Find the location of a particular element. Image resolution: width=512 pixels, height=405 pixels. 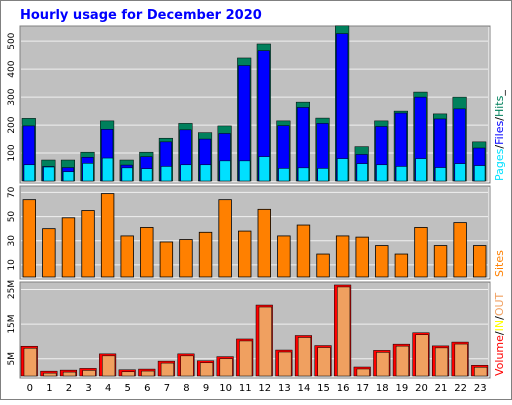

x-tick-label: 22 is located at coordinates (460, 388).